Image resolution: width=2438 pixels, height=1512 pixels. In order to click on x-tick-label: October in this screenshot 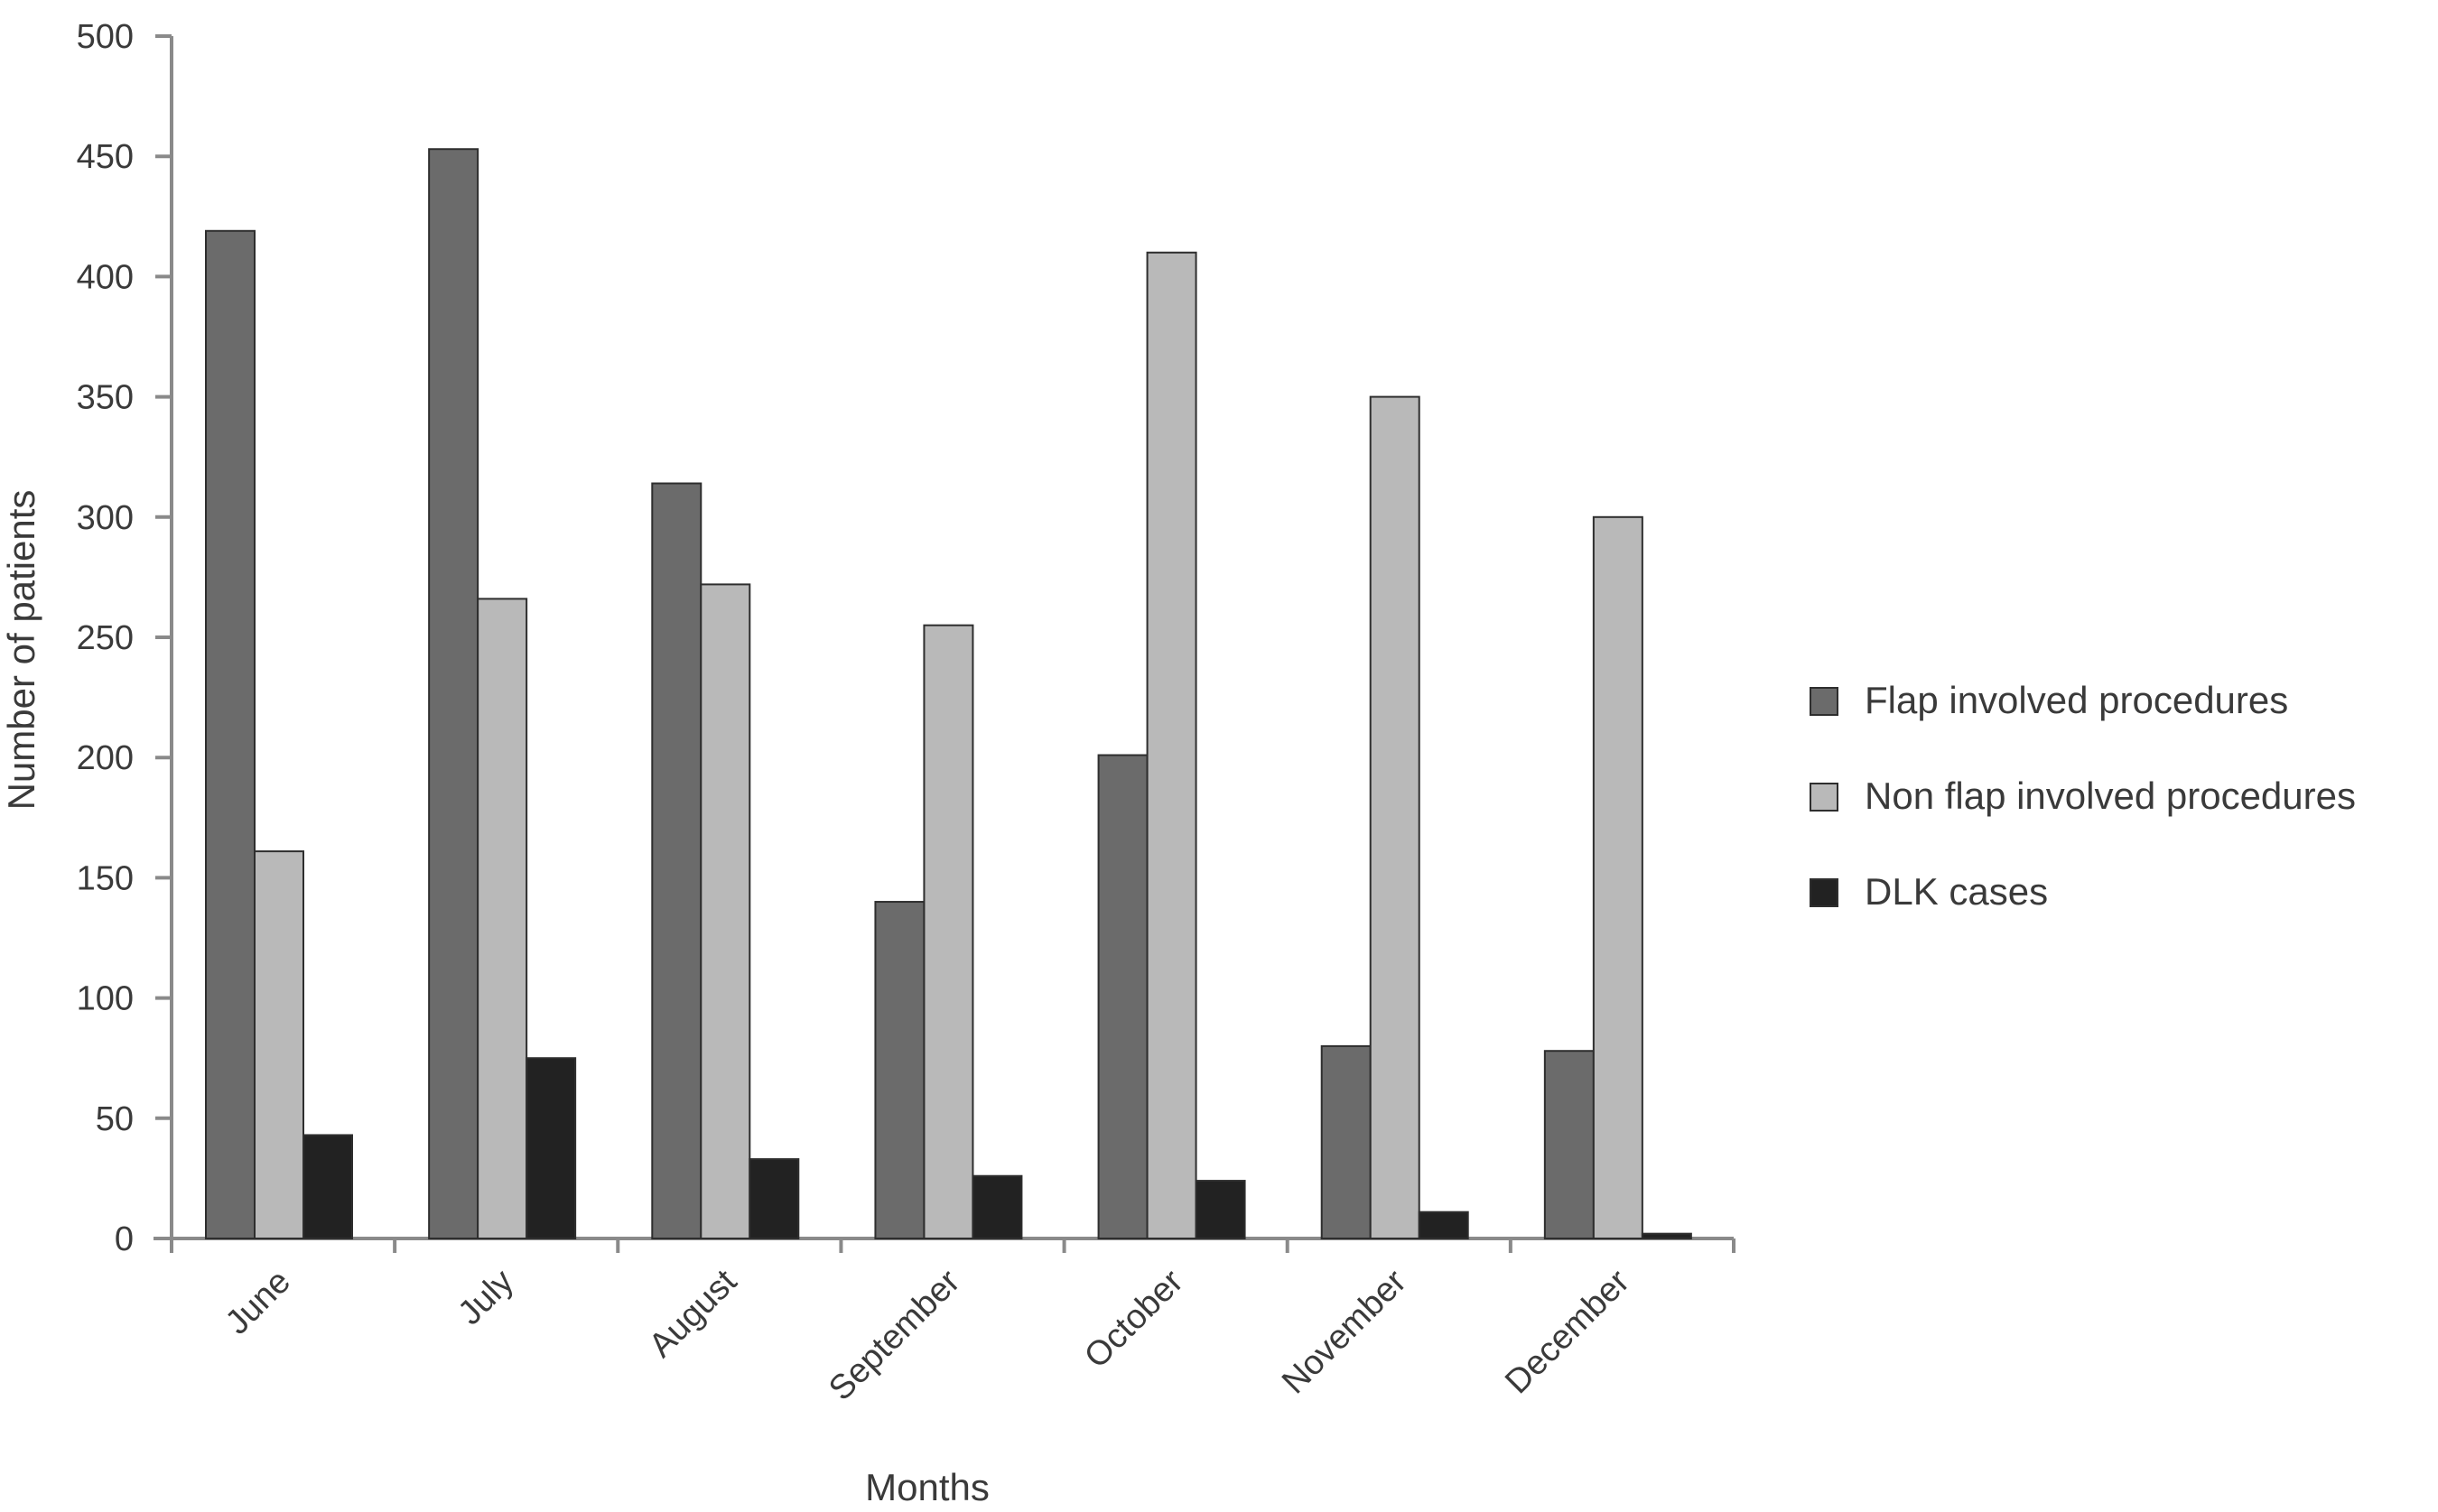, I will do `click(1134, 1319)`.